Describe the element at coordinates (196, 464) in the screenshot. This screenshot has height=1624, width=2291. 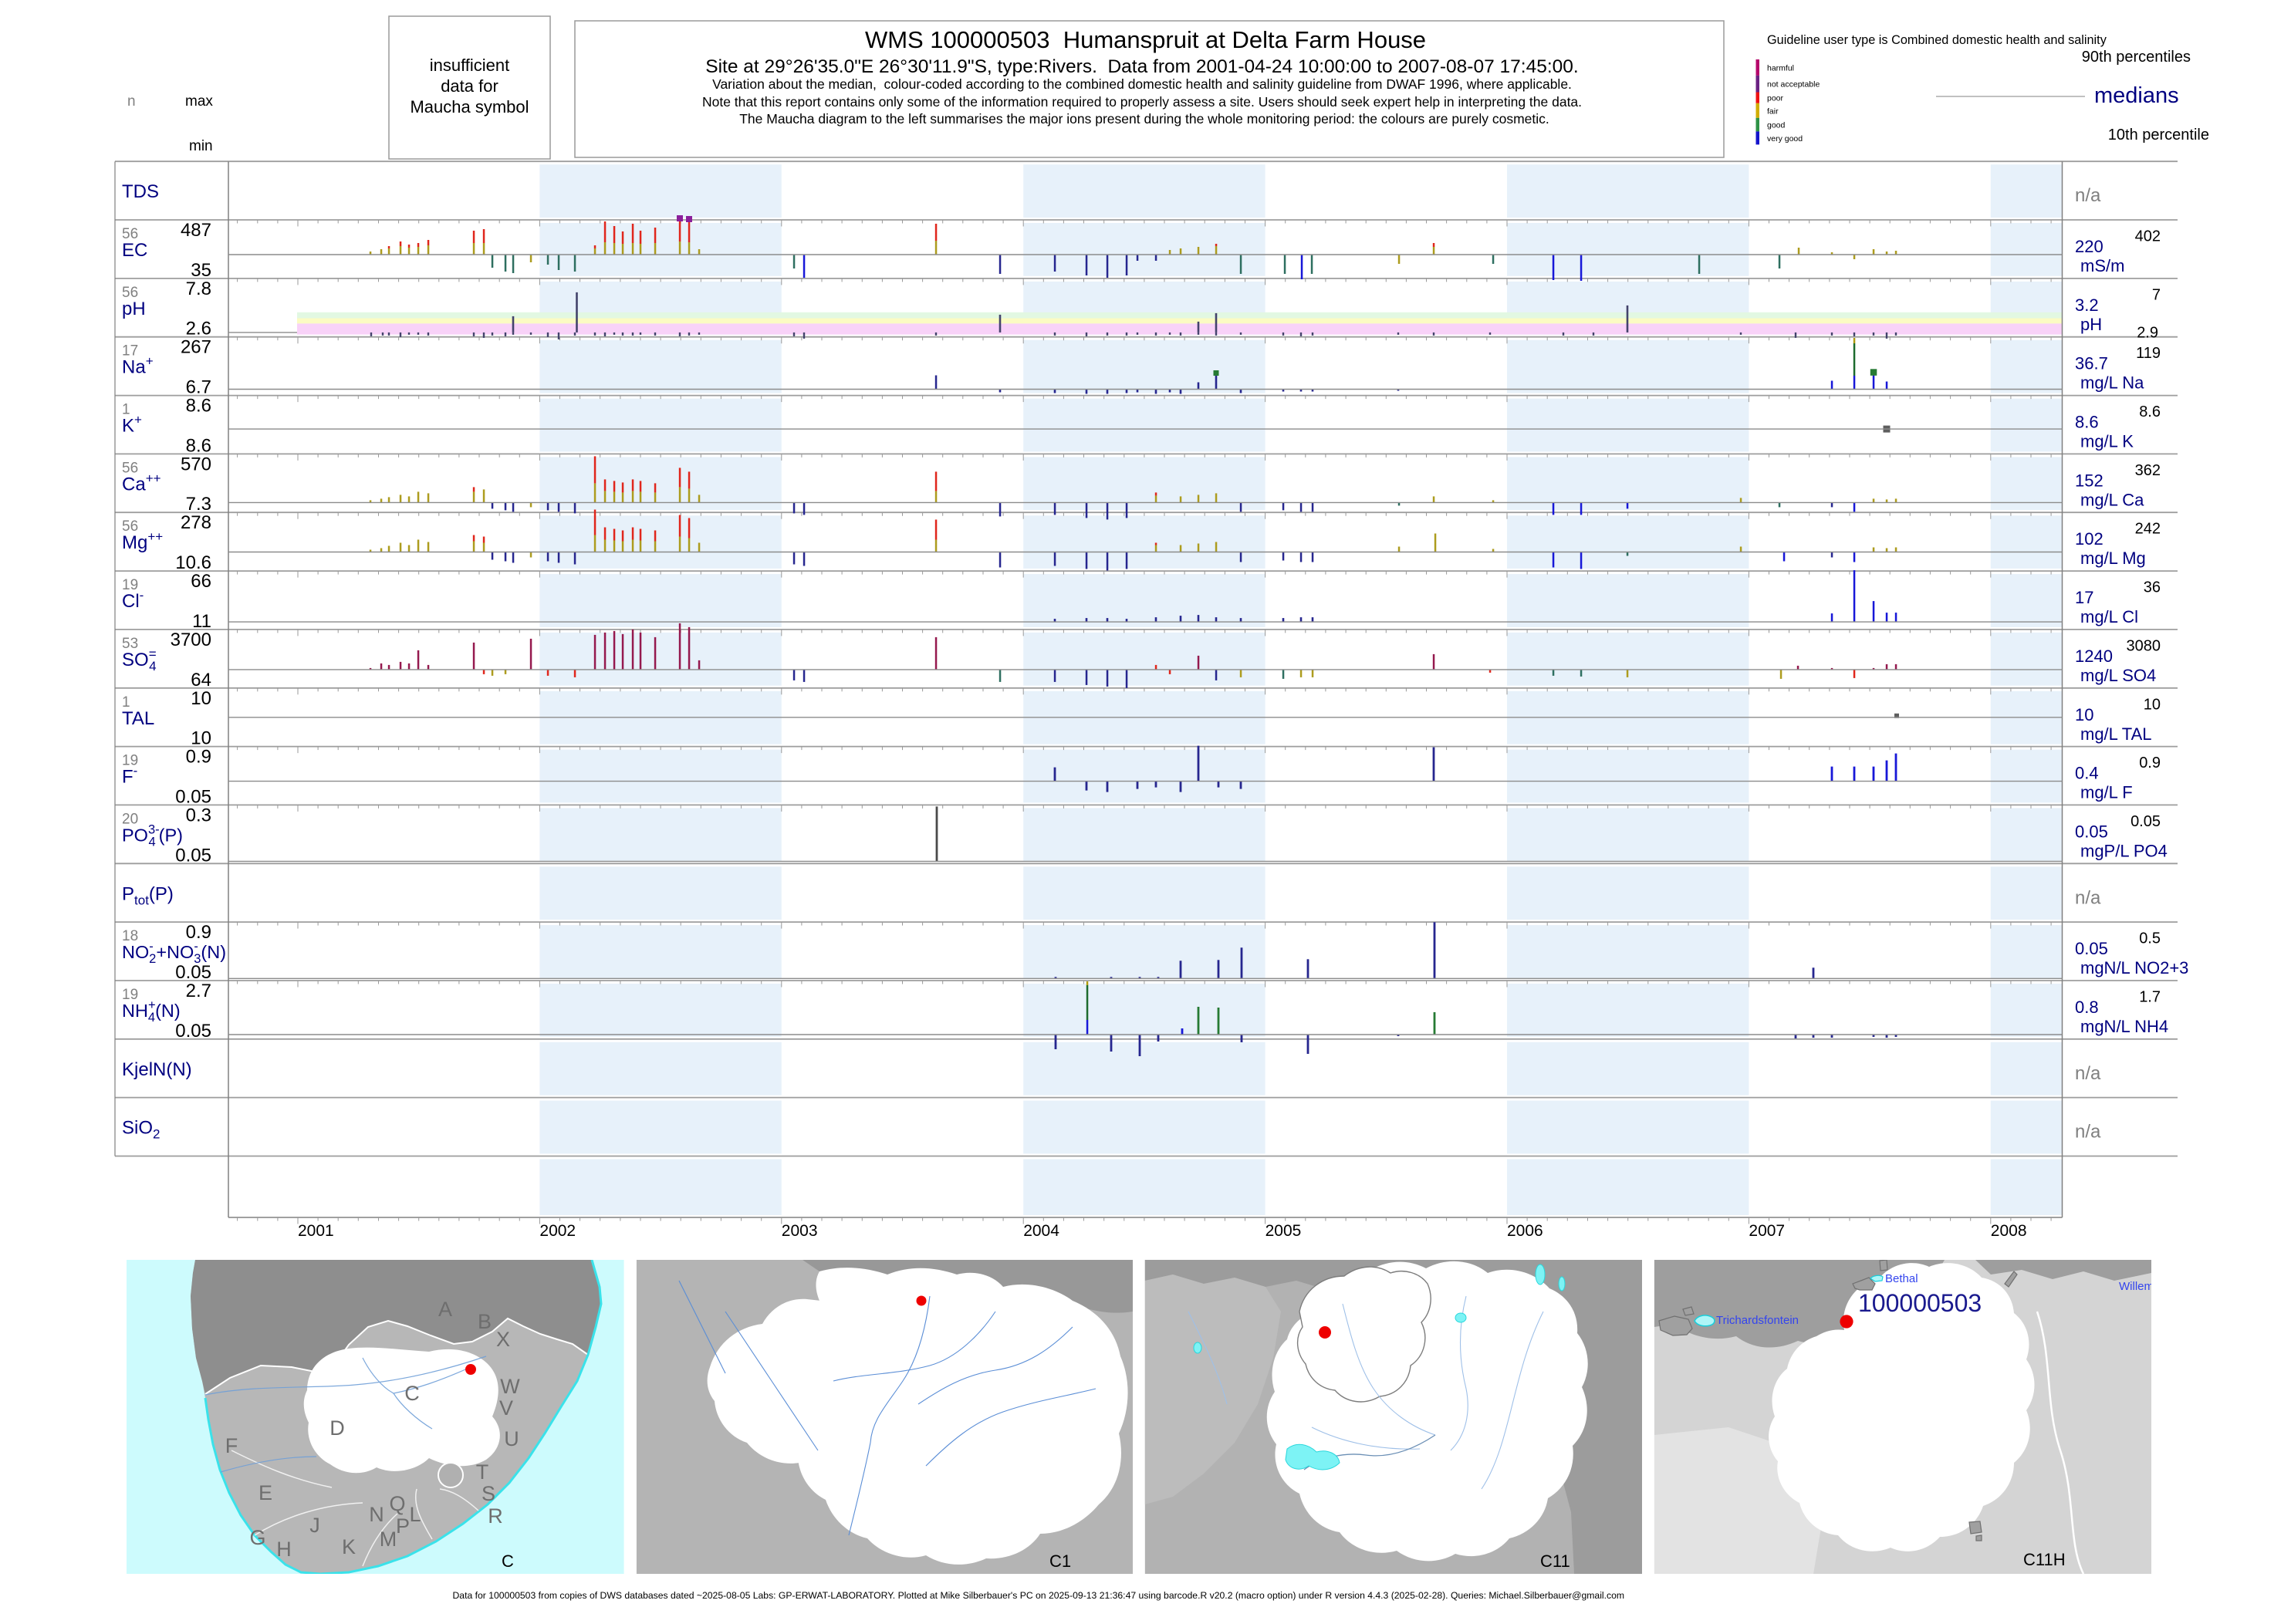
I see `svg-text: 570` at that location.